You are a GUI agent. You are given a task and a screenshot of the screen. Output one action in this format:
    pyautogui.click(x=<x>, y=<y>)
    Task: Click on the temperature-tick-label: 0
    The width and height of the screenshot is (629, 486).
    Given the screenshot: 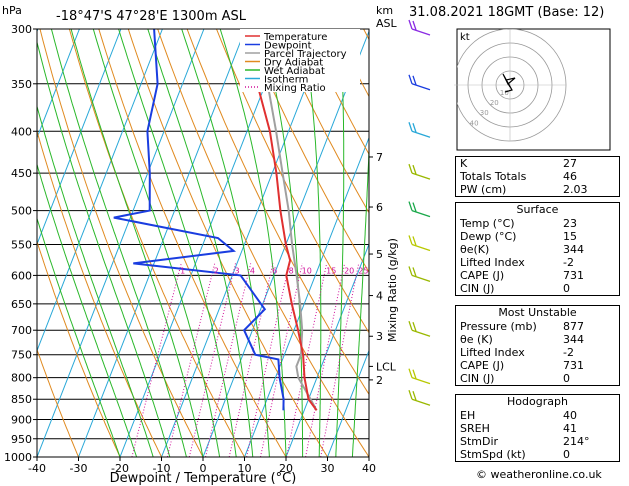 What is the action you would take?
    pyautogui.click(x=203, y=468)
    